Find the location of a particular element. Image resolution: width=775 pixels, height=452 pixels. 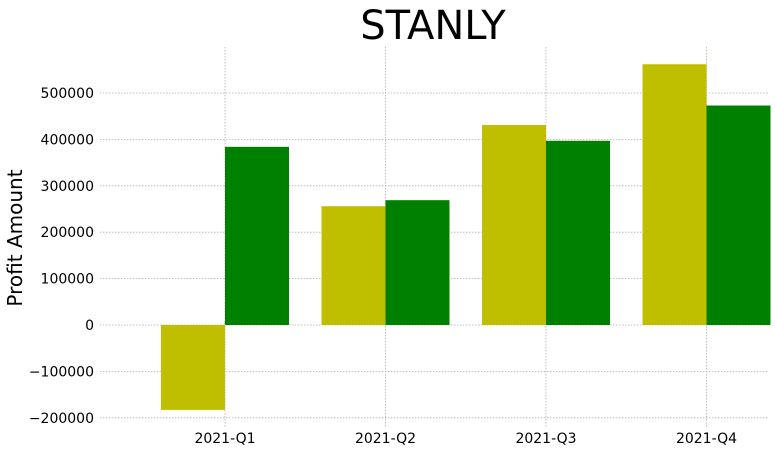

y-tick-label: 0 is located at coordinates (89, 326).